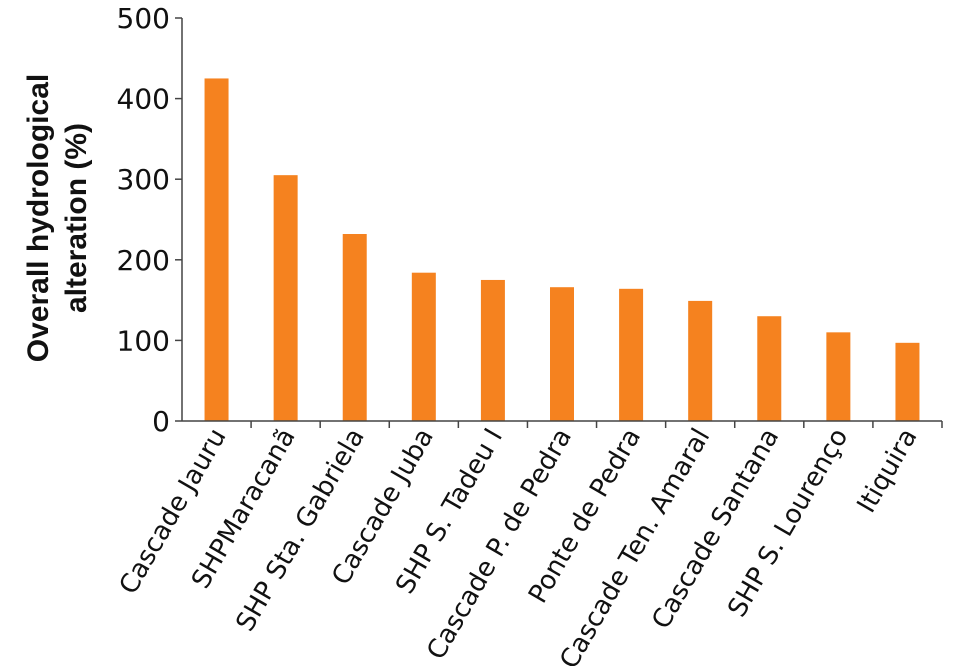 This screenshot has height=666, width=957. Describe the element at coordinates (76, 218) in the screenshot. I see `y-axis-label-line-2: alteration (%)` at that location.